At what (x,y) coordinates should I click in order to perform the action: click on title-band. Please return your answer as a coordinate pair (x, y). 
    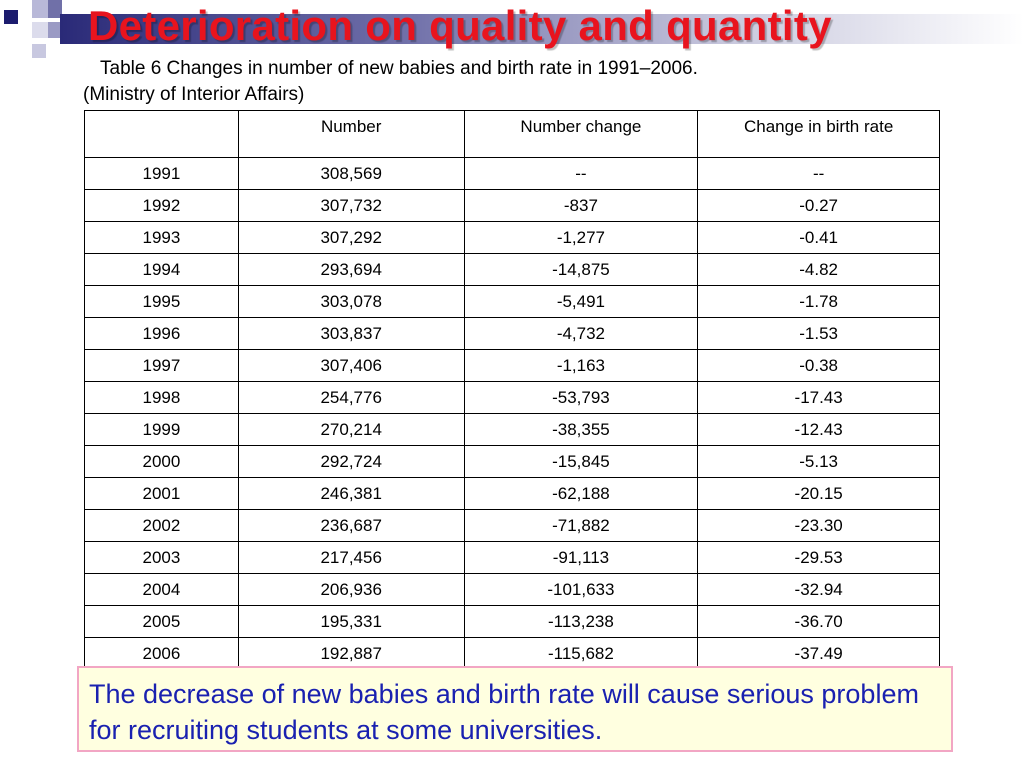
    Looking at the image, I should click on (542, 29).